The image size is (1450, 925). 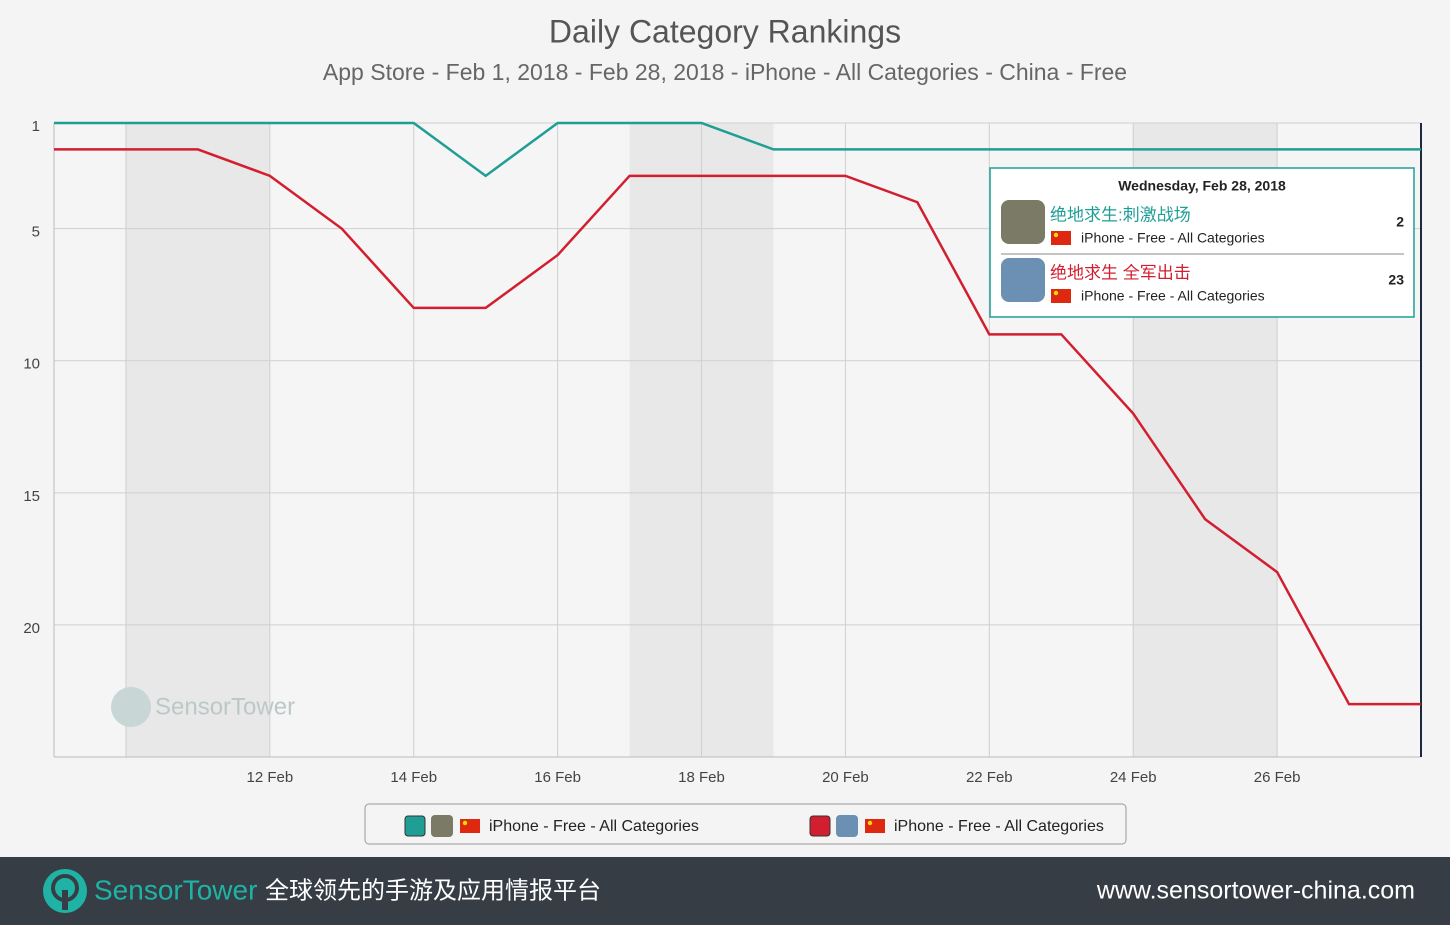 I want to click on tooltip-value: 23, so click(x=1396, y=280).